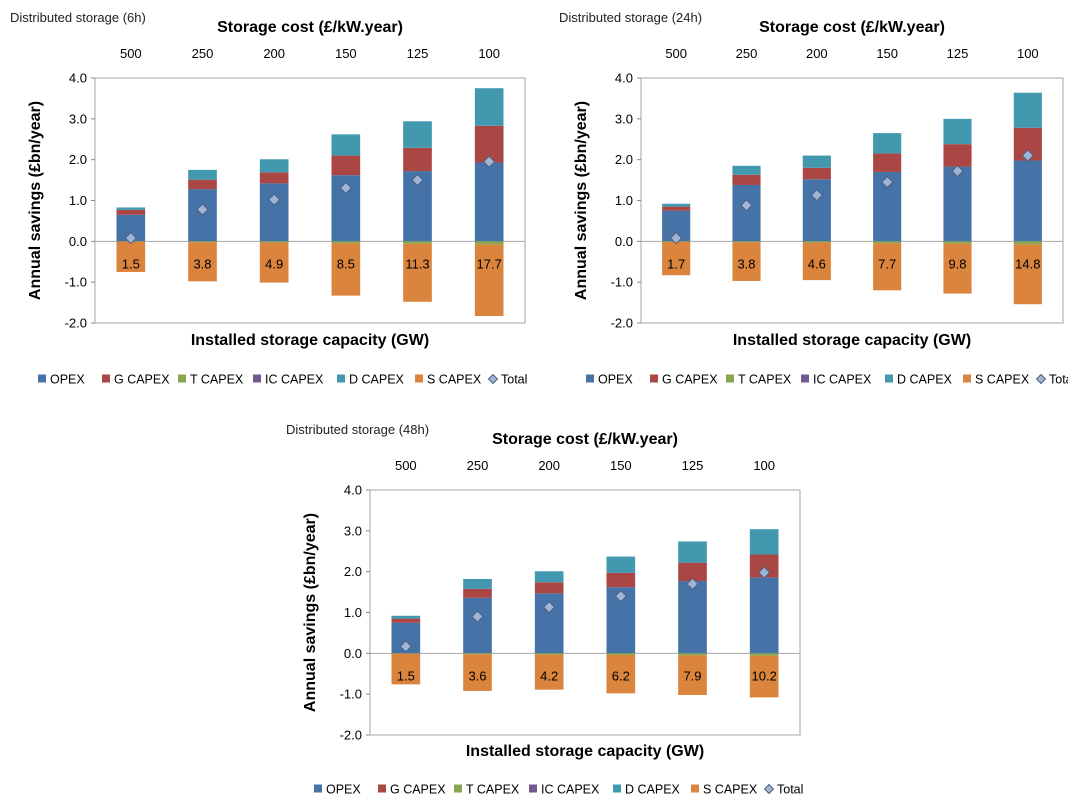  Describe the element at coordinates (570, 790) in the screenshot. I see `legend-label: IC CAPEX` at that location.